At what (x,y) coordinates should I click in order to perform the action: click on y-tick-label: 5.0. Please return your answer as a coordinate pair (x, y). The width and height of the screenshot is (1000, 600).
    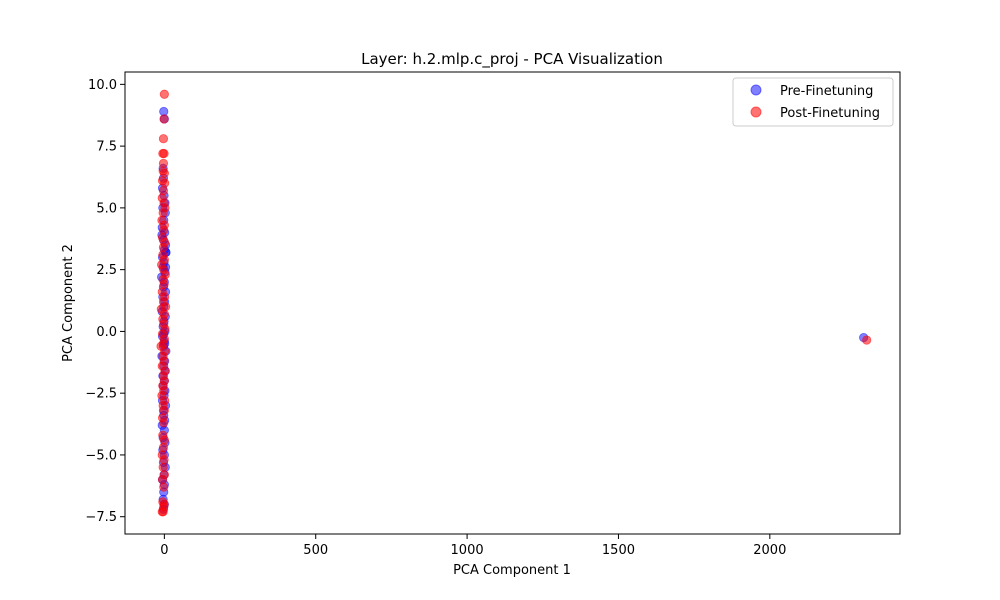
    Looking at the image, I should click on (106, 208).